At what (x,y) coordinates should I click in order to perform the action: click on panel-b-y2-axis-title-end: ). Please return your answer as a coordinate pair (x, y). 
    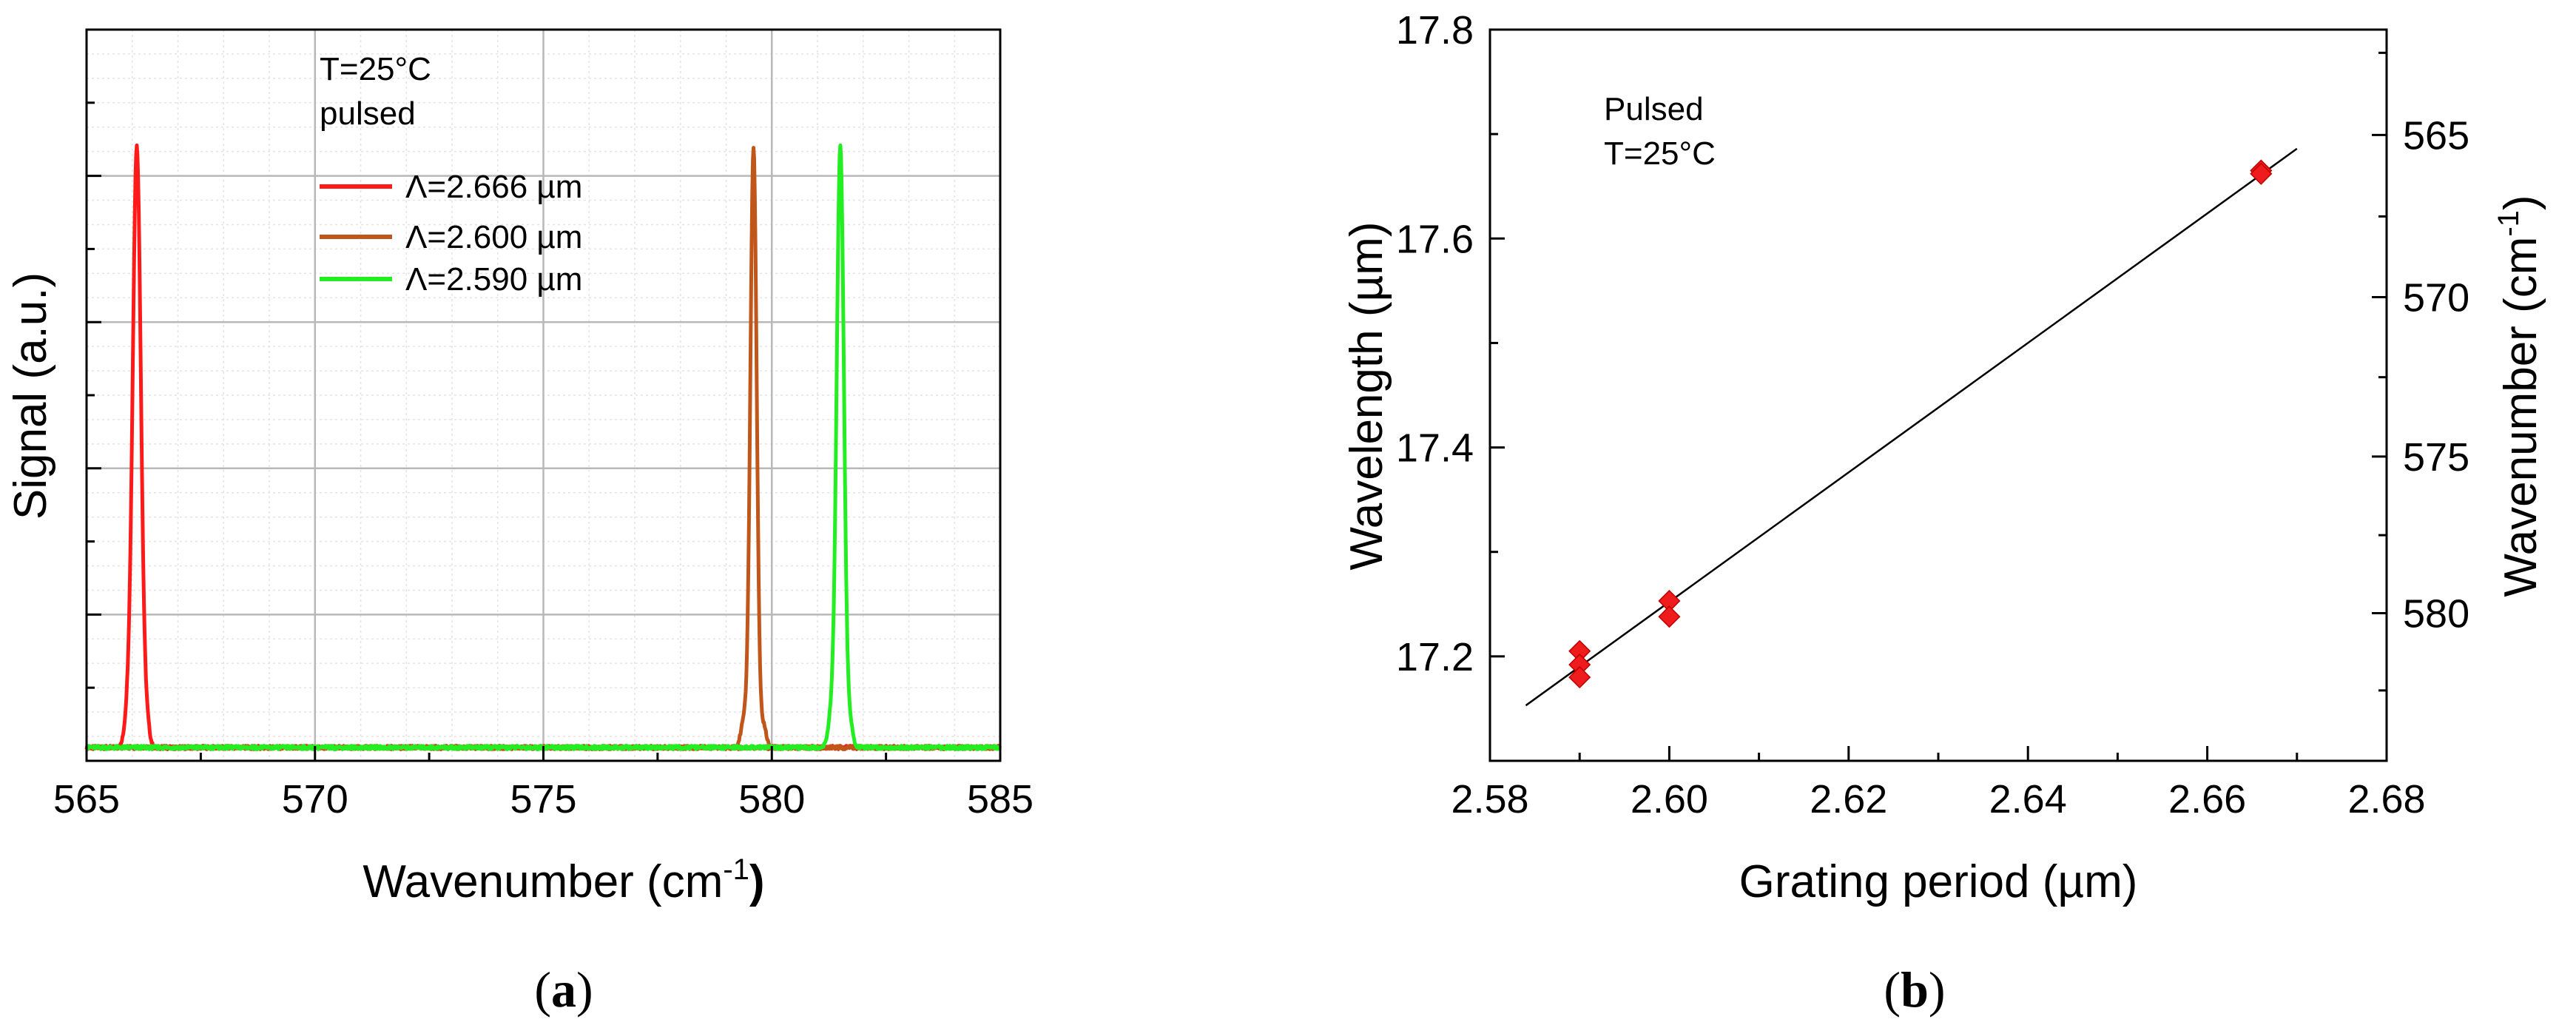
    Looking at the image, I should click on (2520, 203).